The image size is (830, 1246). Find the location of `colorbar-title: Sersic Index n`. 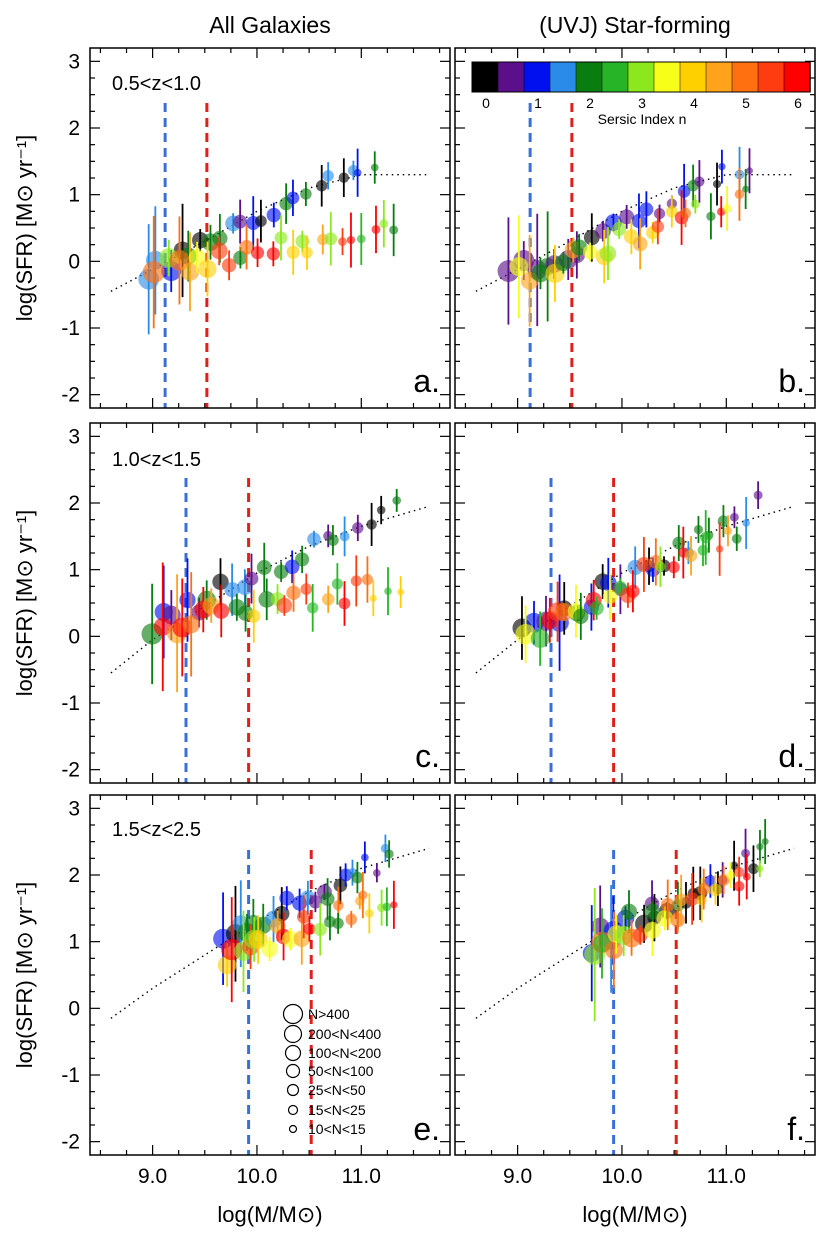

colorbar-title: Sersic Index n is located at coordinates (642, 119).